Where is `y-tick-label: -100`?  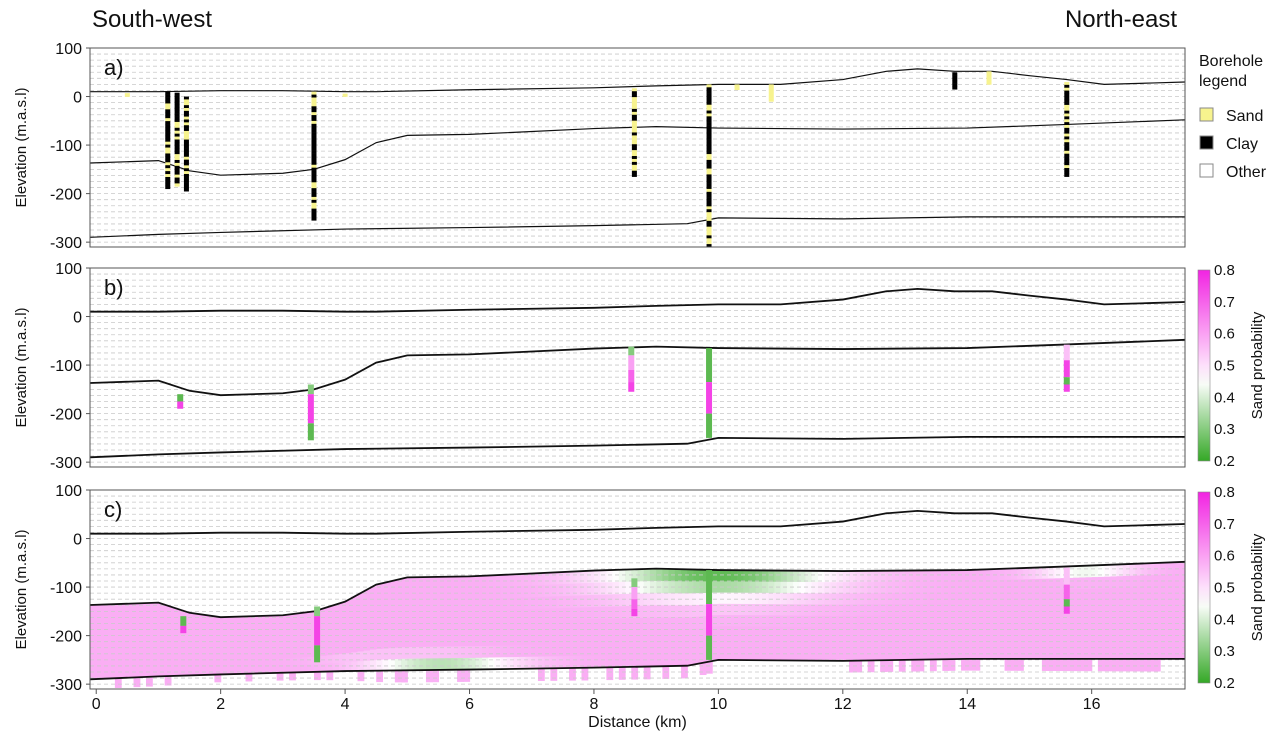
y-tick-label: -100 is located at coordinates (66, 146).